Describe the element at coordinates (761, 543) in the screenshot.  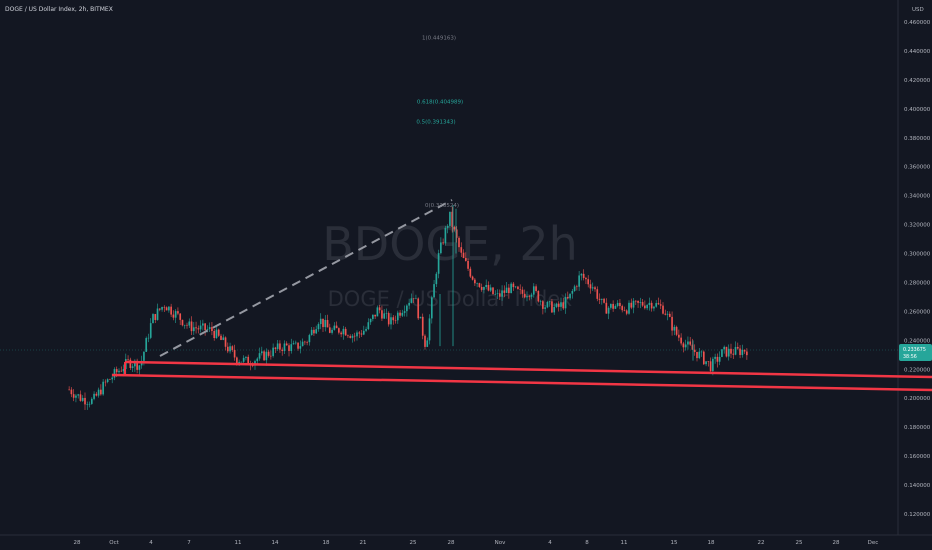
I see `x-tick-label: 22` at that location.